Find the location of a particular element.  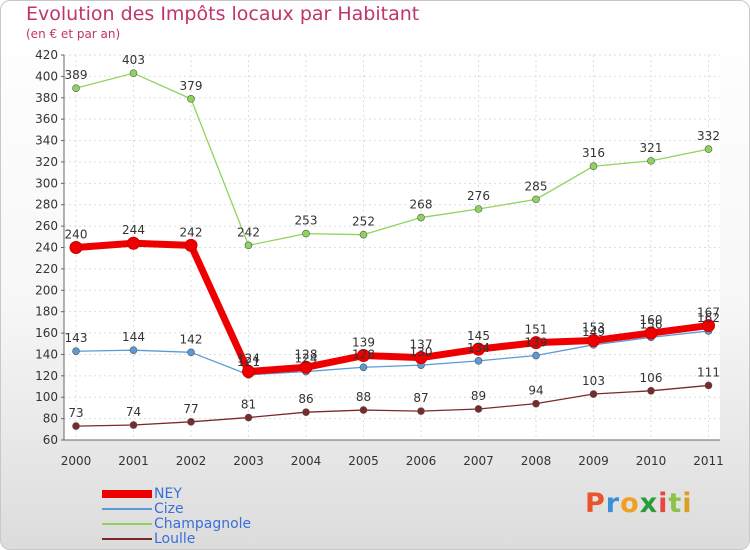

x-tick-label: 2009 is located at coordinates (593, 461).